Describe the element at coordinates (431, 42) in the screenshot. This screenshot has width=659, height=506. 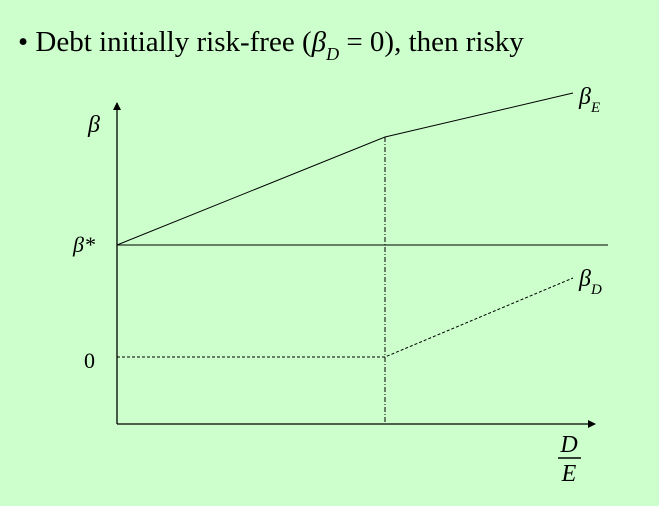
I see `bullet-suffix: = 0), then risky` at that location.